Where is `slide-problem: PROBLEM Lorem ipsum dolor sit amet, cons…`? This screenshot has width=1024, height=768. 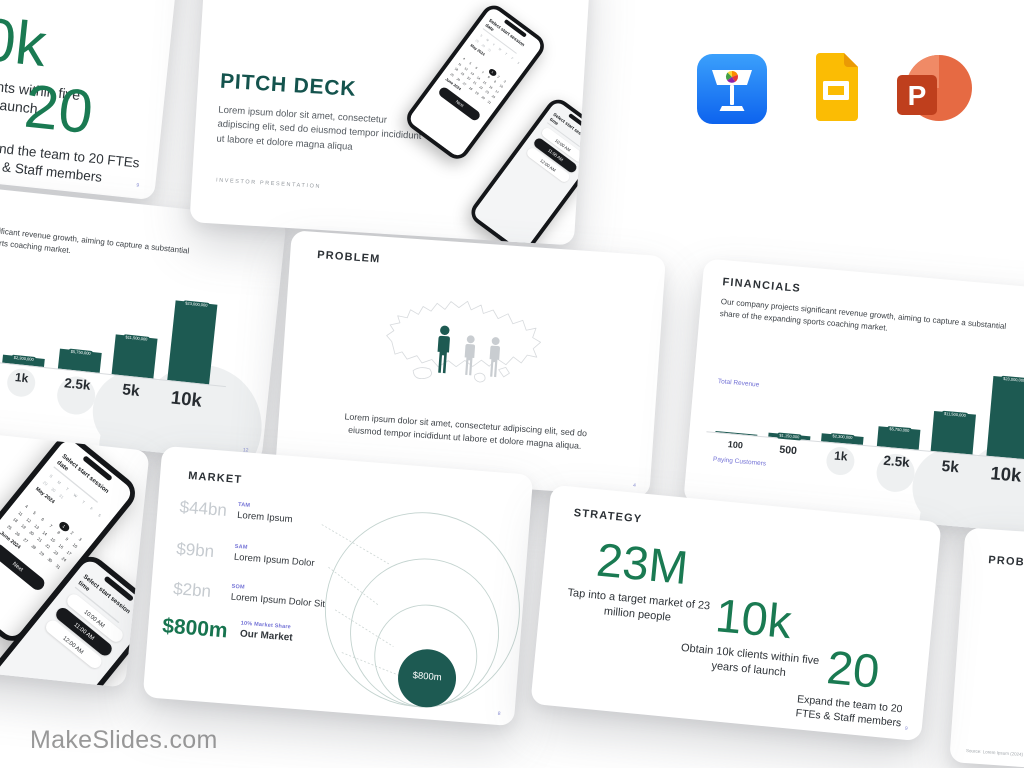 slide-problem: PROBLEM Lorem ipsum dolor sit amet, cons… is located at coordinates (470, 364).